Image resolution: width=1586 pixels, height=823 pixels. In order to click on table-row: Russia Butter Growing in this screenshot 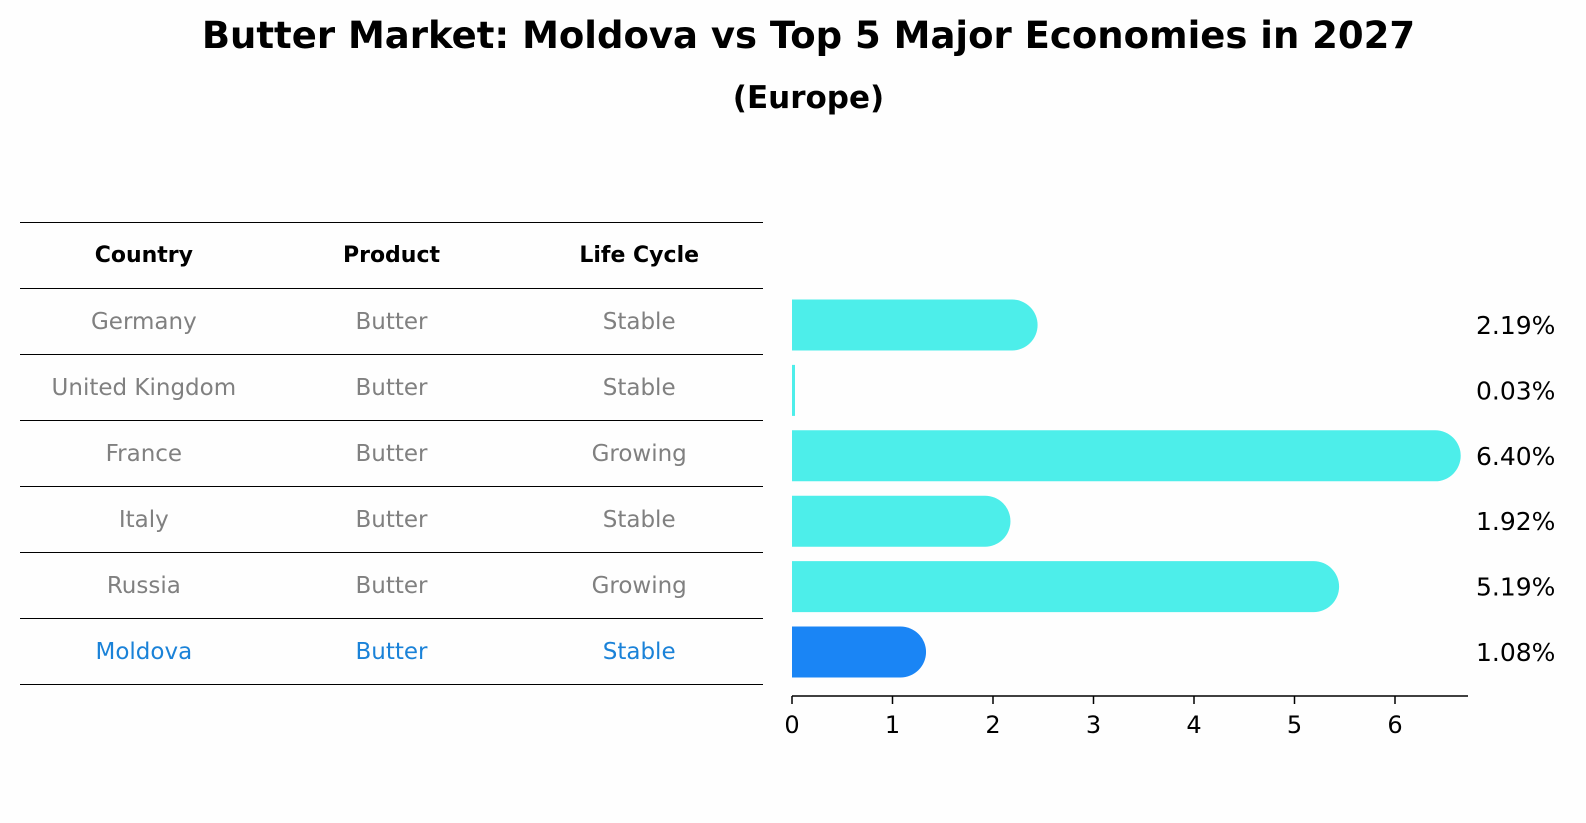, I will do `click(391, 585)`.